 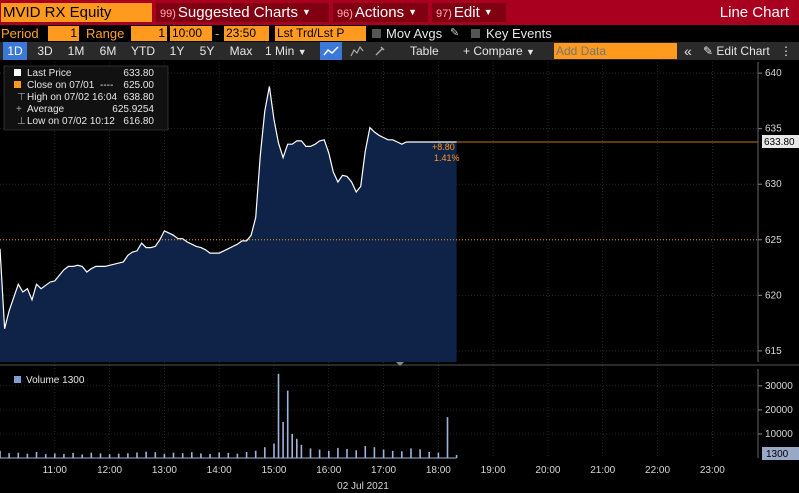 What do you see at coordinates (383, 470) in the screenshot?
I see `time-tick-label: 17:00` at bounding box center [383, 470].